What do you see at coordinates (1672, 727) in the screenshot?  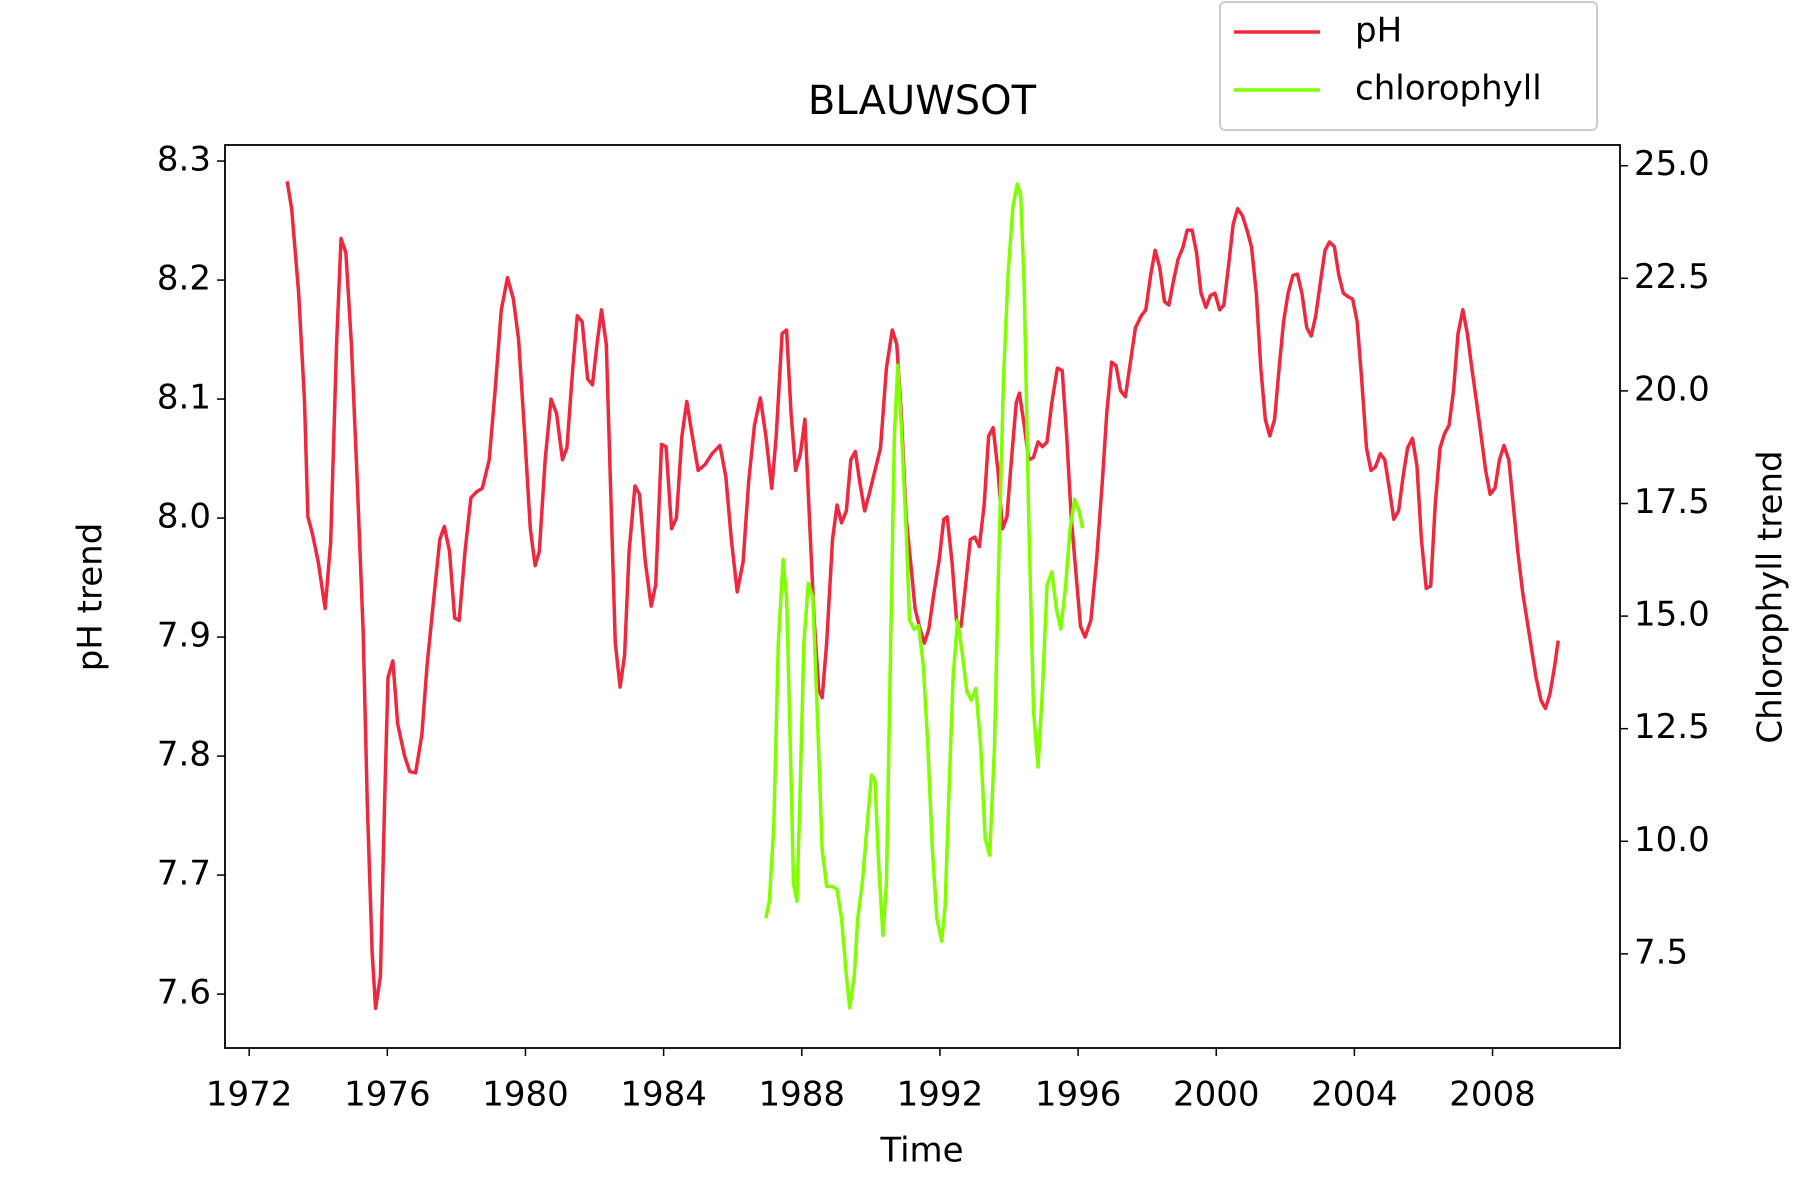 I see `y2-tick-label: 12.5` at bounding box center [1672, 727].